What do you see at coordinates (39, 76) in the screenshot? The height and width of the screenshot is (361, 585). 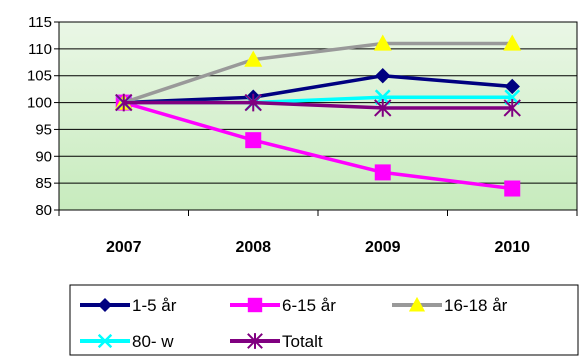 I see `y-tick-label: 105` at bounding box center [39, 76].